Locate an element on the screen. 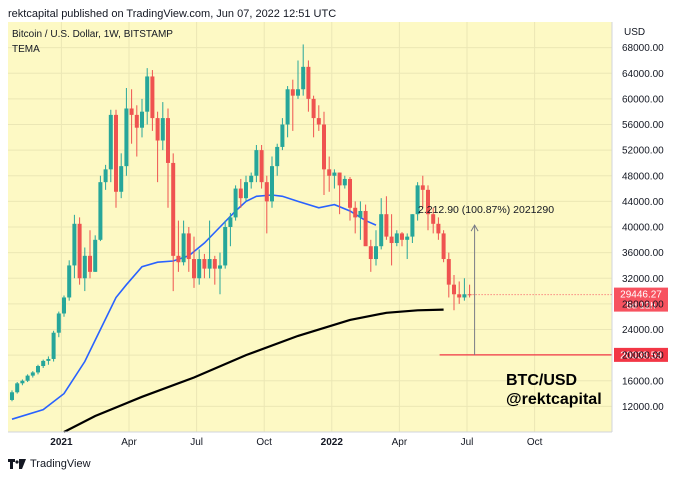 Image resolution: width=680 pixels, height=478 pixels. x-tick-label: 2021 is located at coordinates (61, 442).